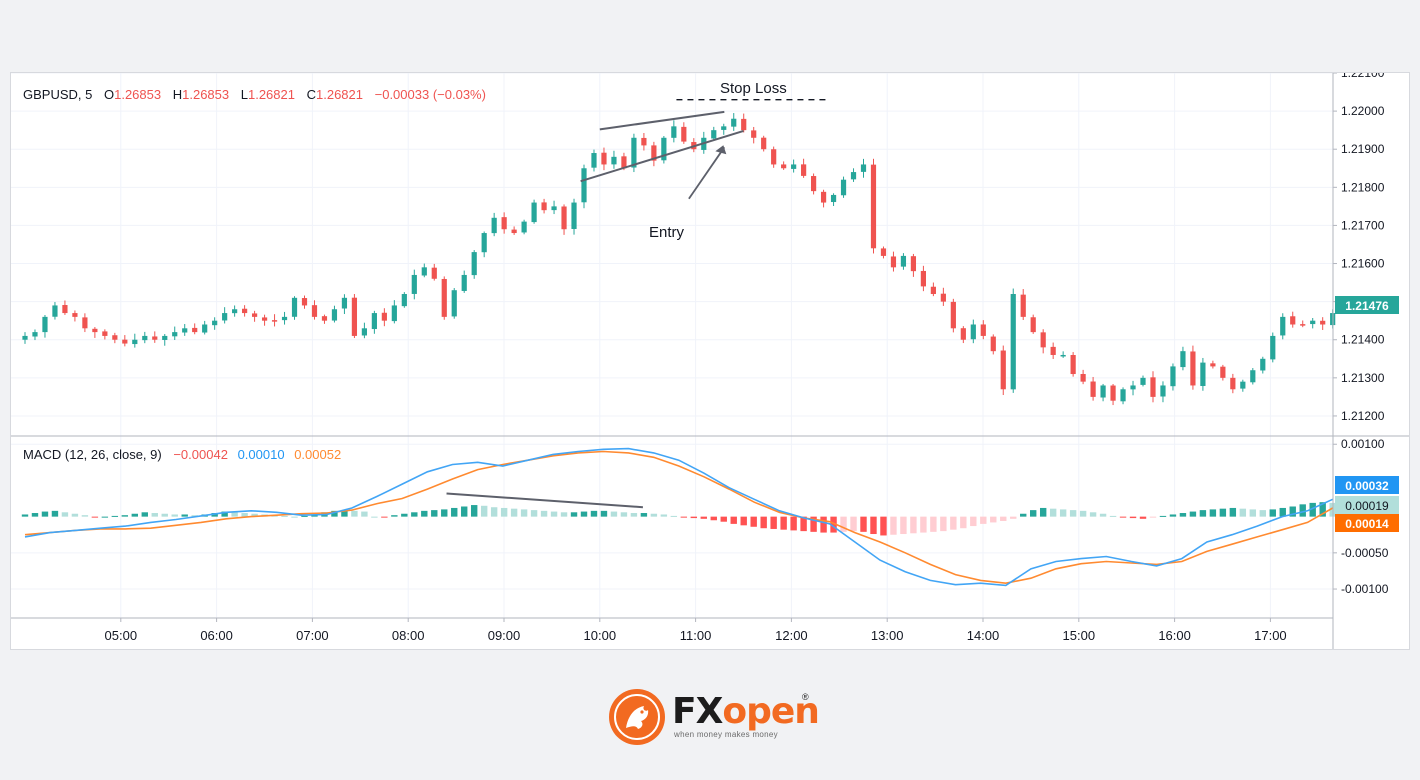 Image resolution: width=1420 pixels, height=780 pixels. I want to click on time-tick-label: 08:00, so click(408, 635).